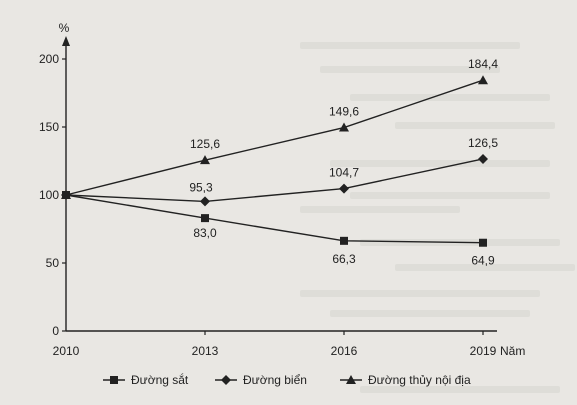 This screenshot has height=405, width=577. Describe the element at coordinates (201, 187) in the screenshot. I see `data-label: 95,3` at that location.